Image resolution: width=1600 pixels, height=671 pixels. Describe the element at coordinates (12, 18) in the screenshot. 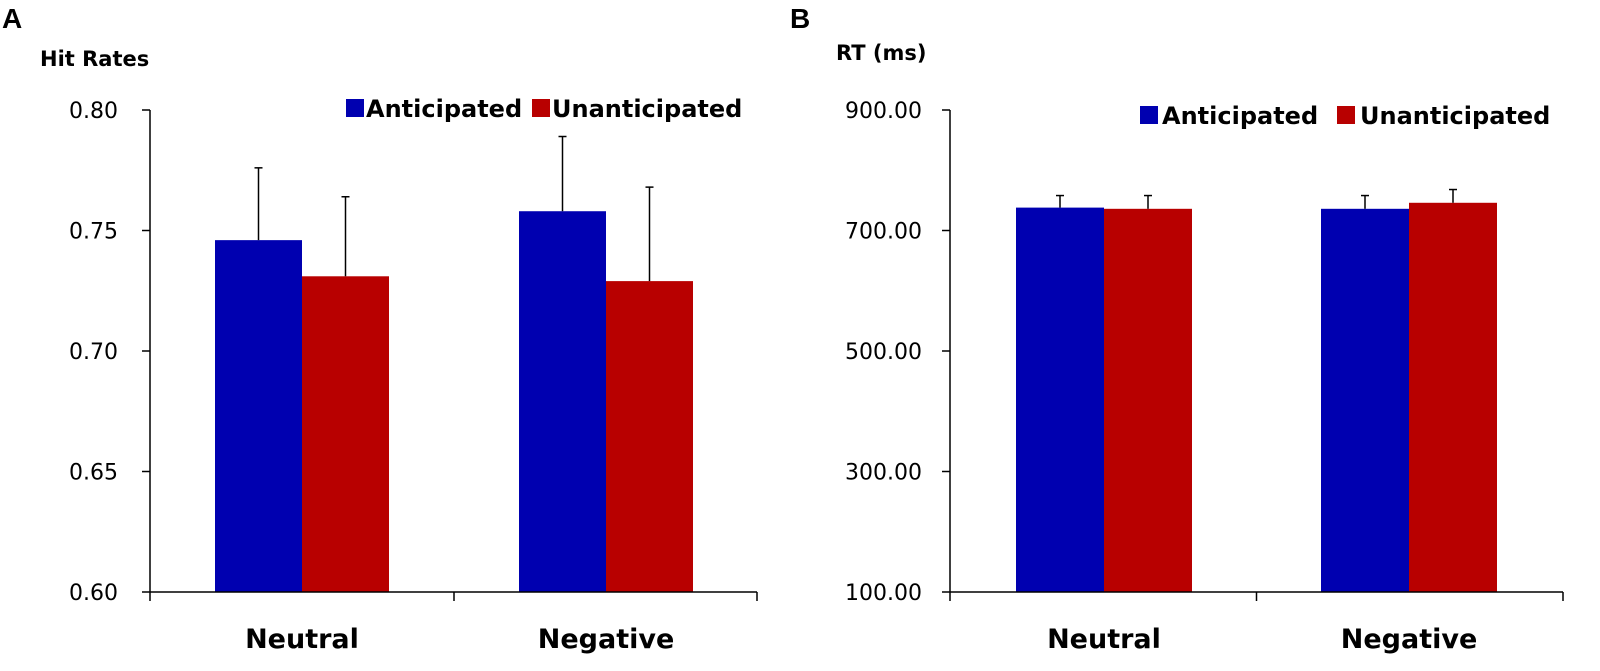

I see `panel-letter: A` at that location.